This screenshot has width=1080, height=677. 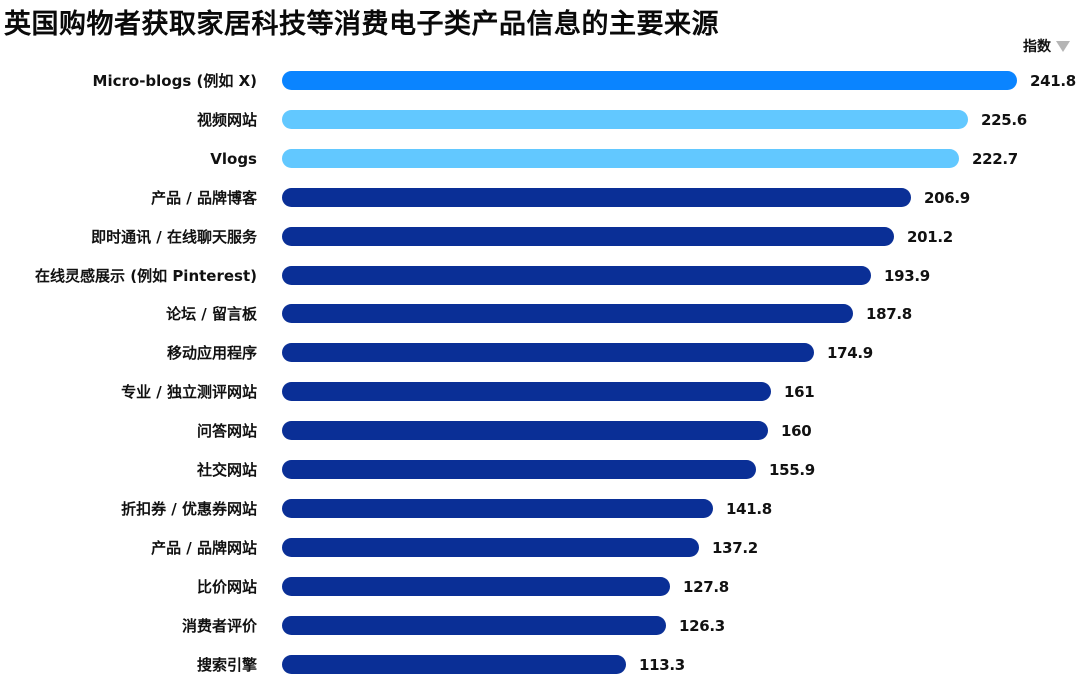 What do you see at coordinates (233, 158) in the screenshot?
I see `category-label: Vlogs` at bounding box center [233, 158].